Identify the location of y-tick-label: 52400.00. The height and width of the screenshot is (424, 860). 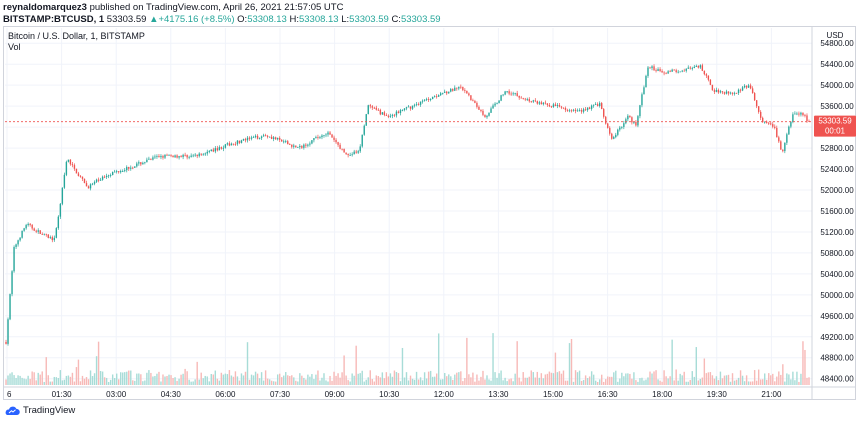
(837, 169).